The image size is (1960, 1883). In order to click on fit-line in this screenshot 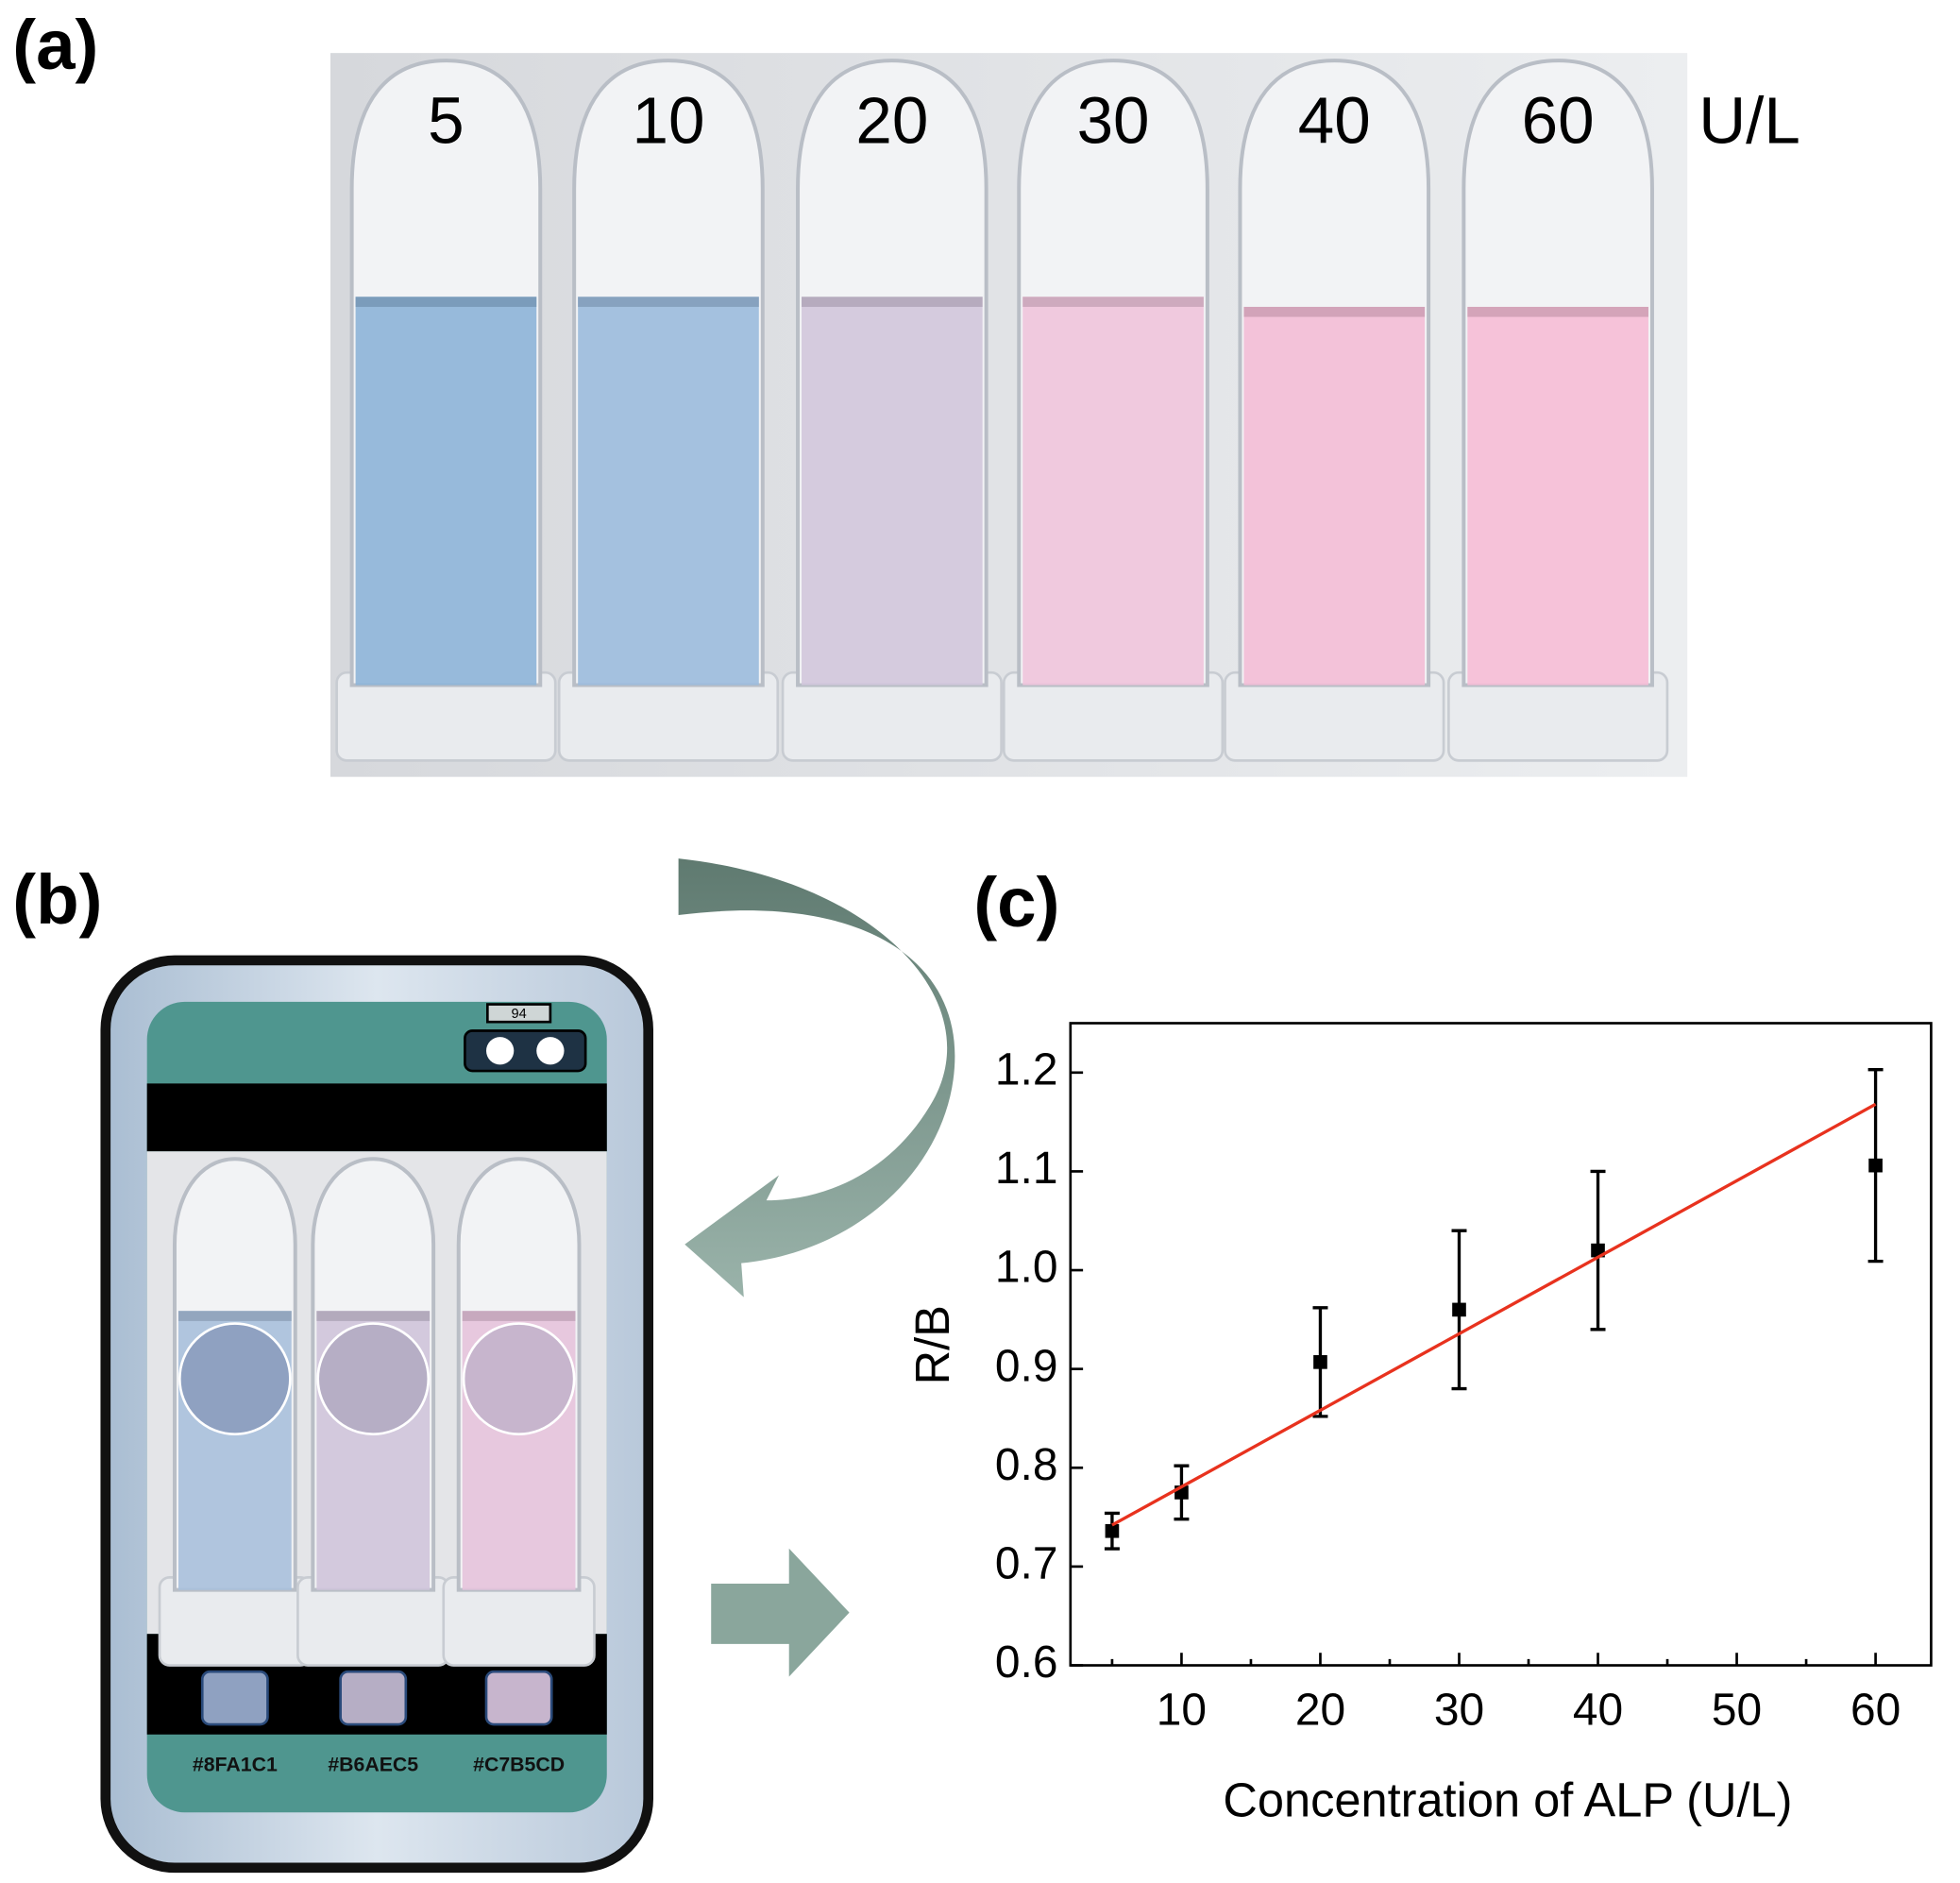, I will do `click(1494, 1314)`.